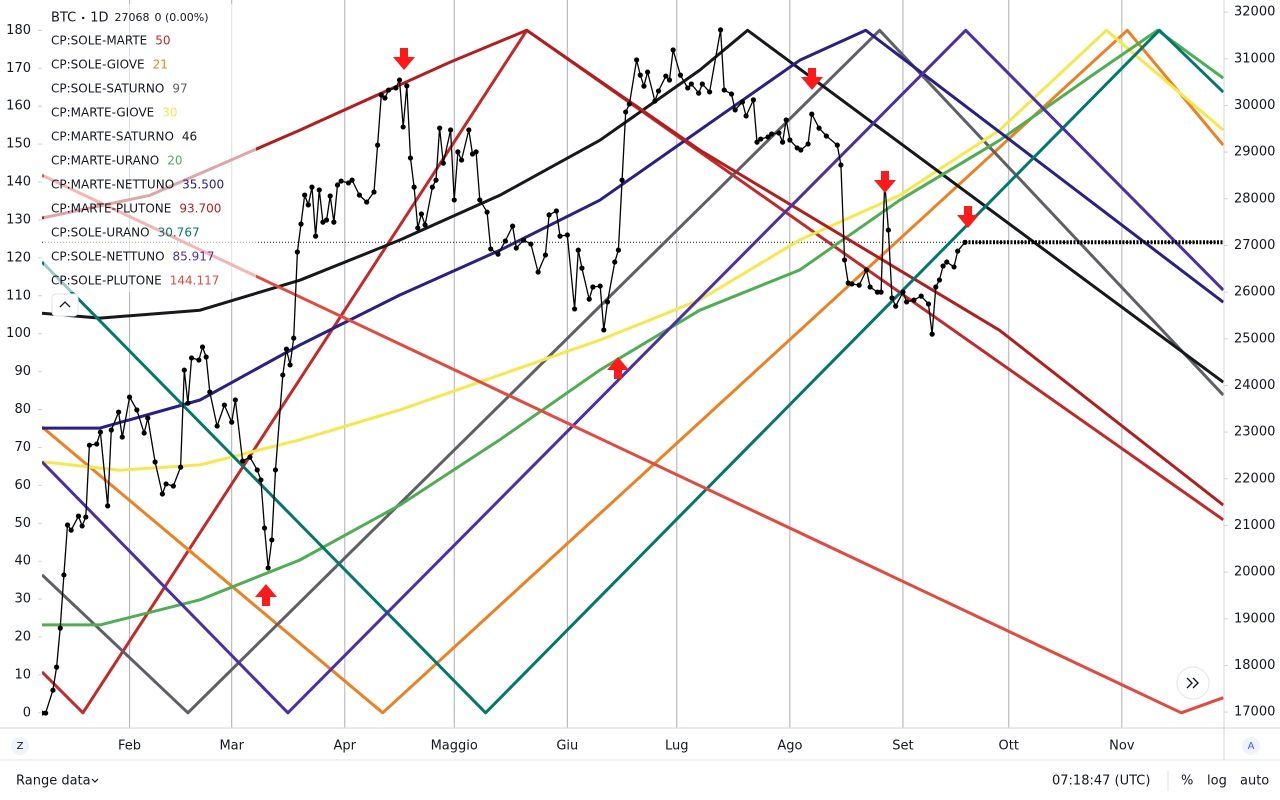  Describe the element at coordinates (160, 65) in the screenshot. I see `legend-value: 21` at that location.